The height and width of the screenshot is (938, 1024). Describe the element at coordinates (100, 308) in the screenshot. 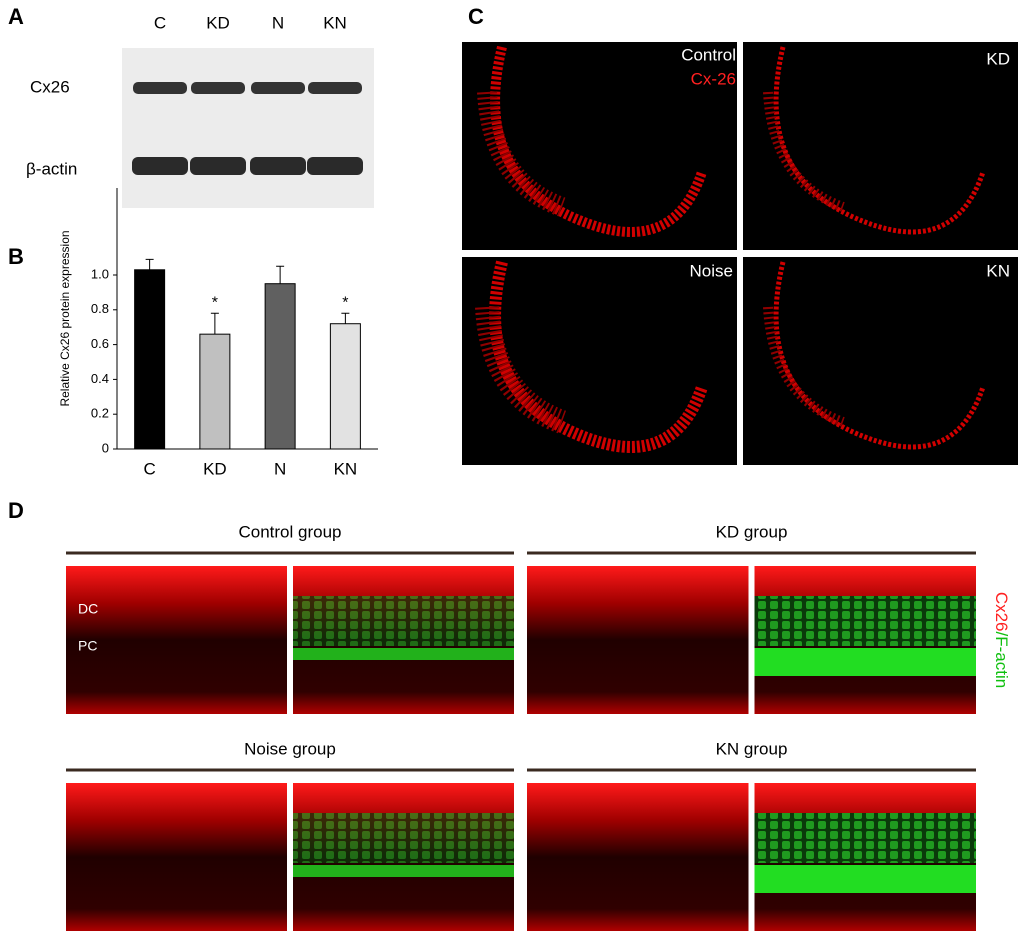

I see `y-tick-label: 0.8` at that location.